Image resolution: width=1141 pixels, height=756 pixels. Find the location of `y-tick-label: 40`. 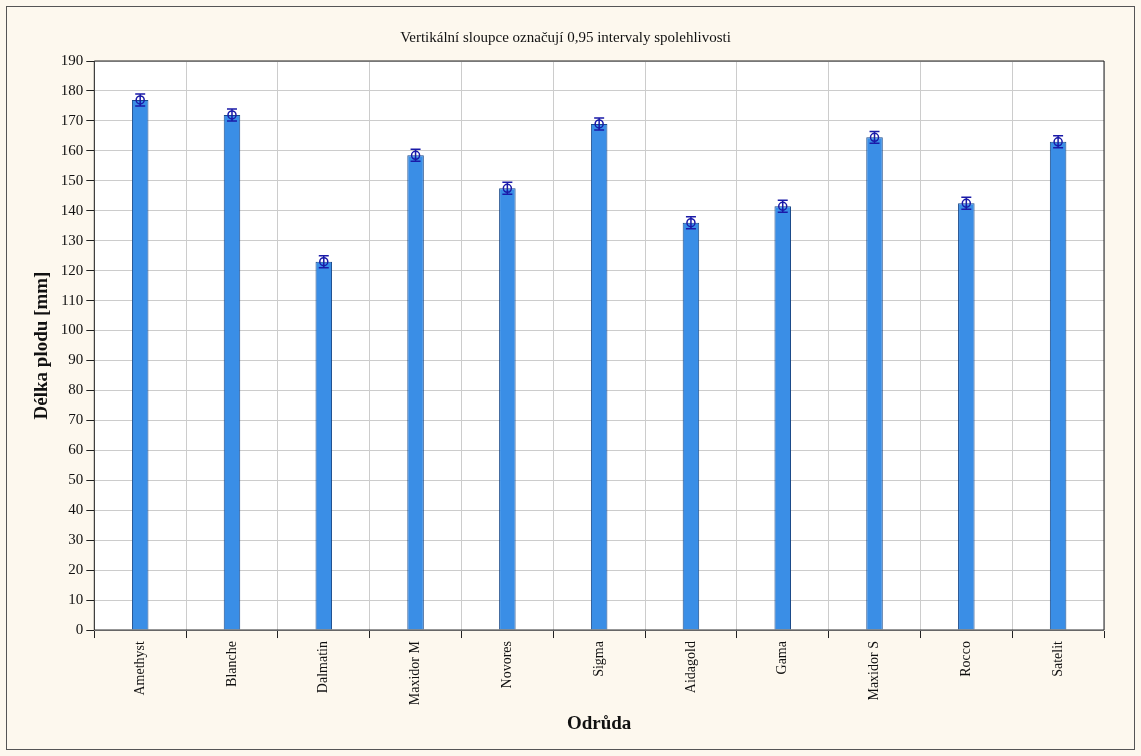

y-tick-label: 40 is located at coordinates (76, 509).